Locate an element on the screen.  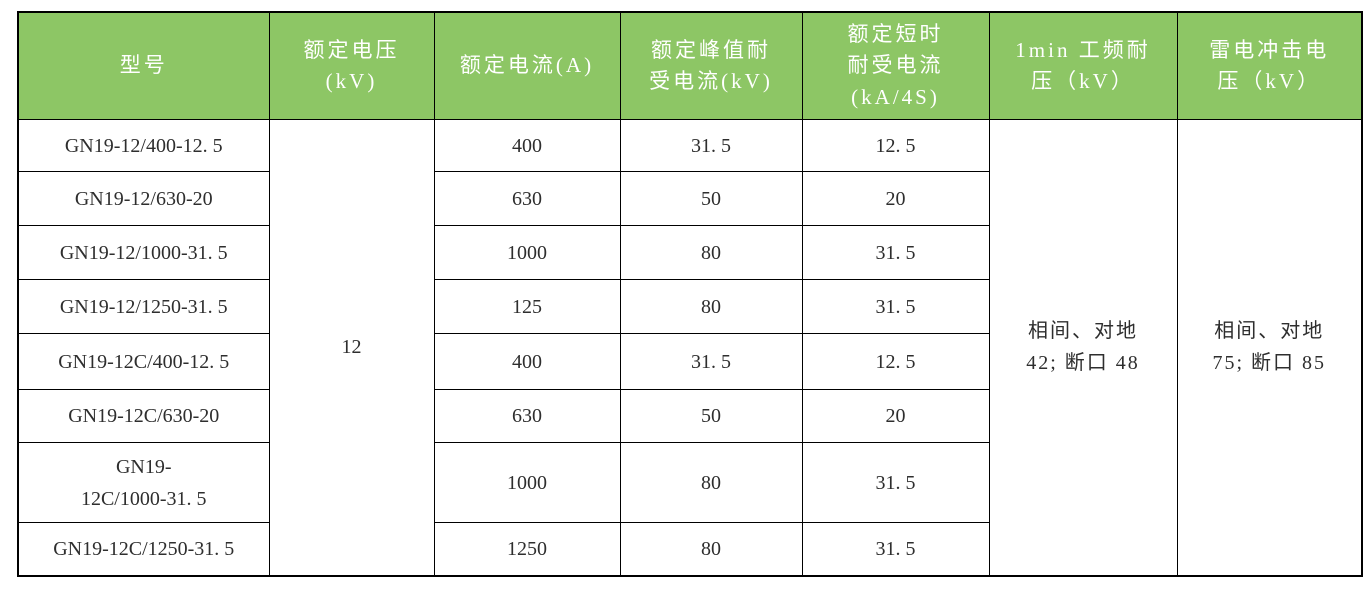
power-freq-withstand-merged-cell: 相间、对地 42; 断口 48 is located at coordinates (1083, 347).